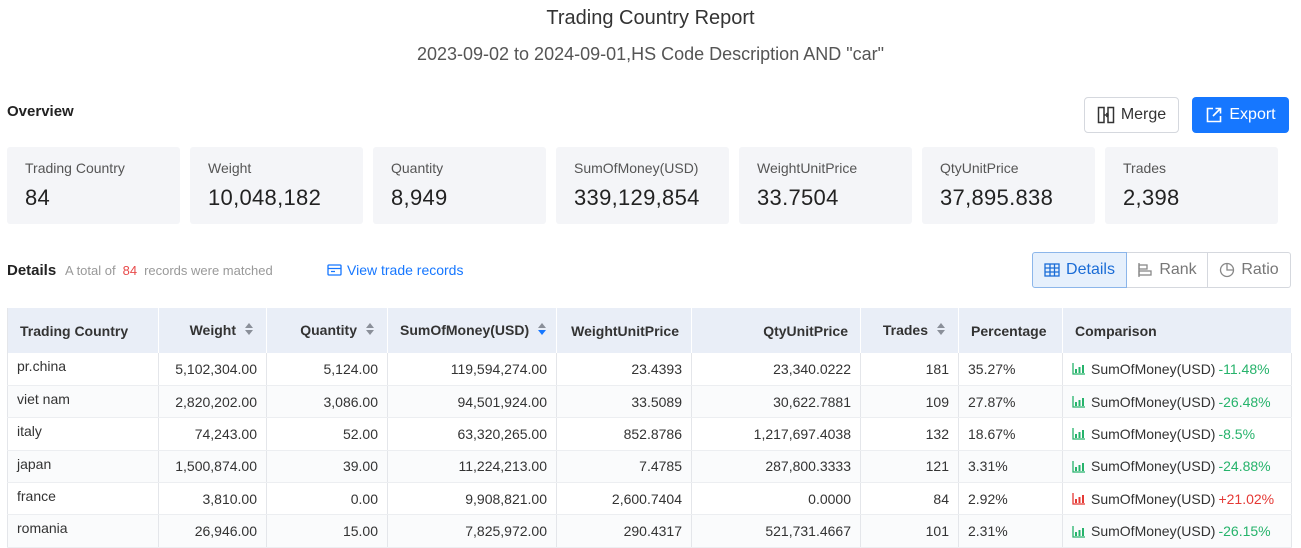  I want to click on column-header-quantity: Quantity, so click(327, 330).